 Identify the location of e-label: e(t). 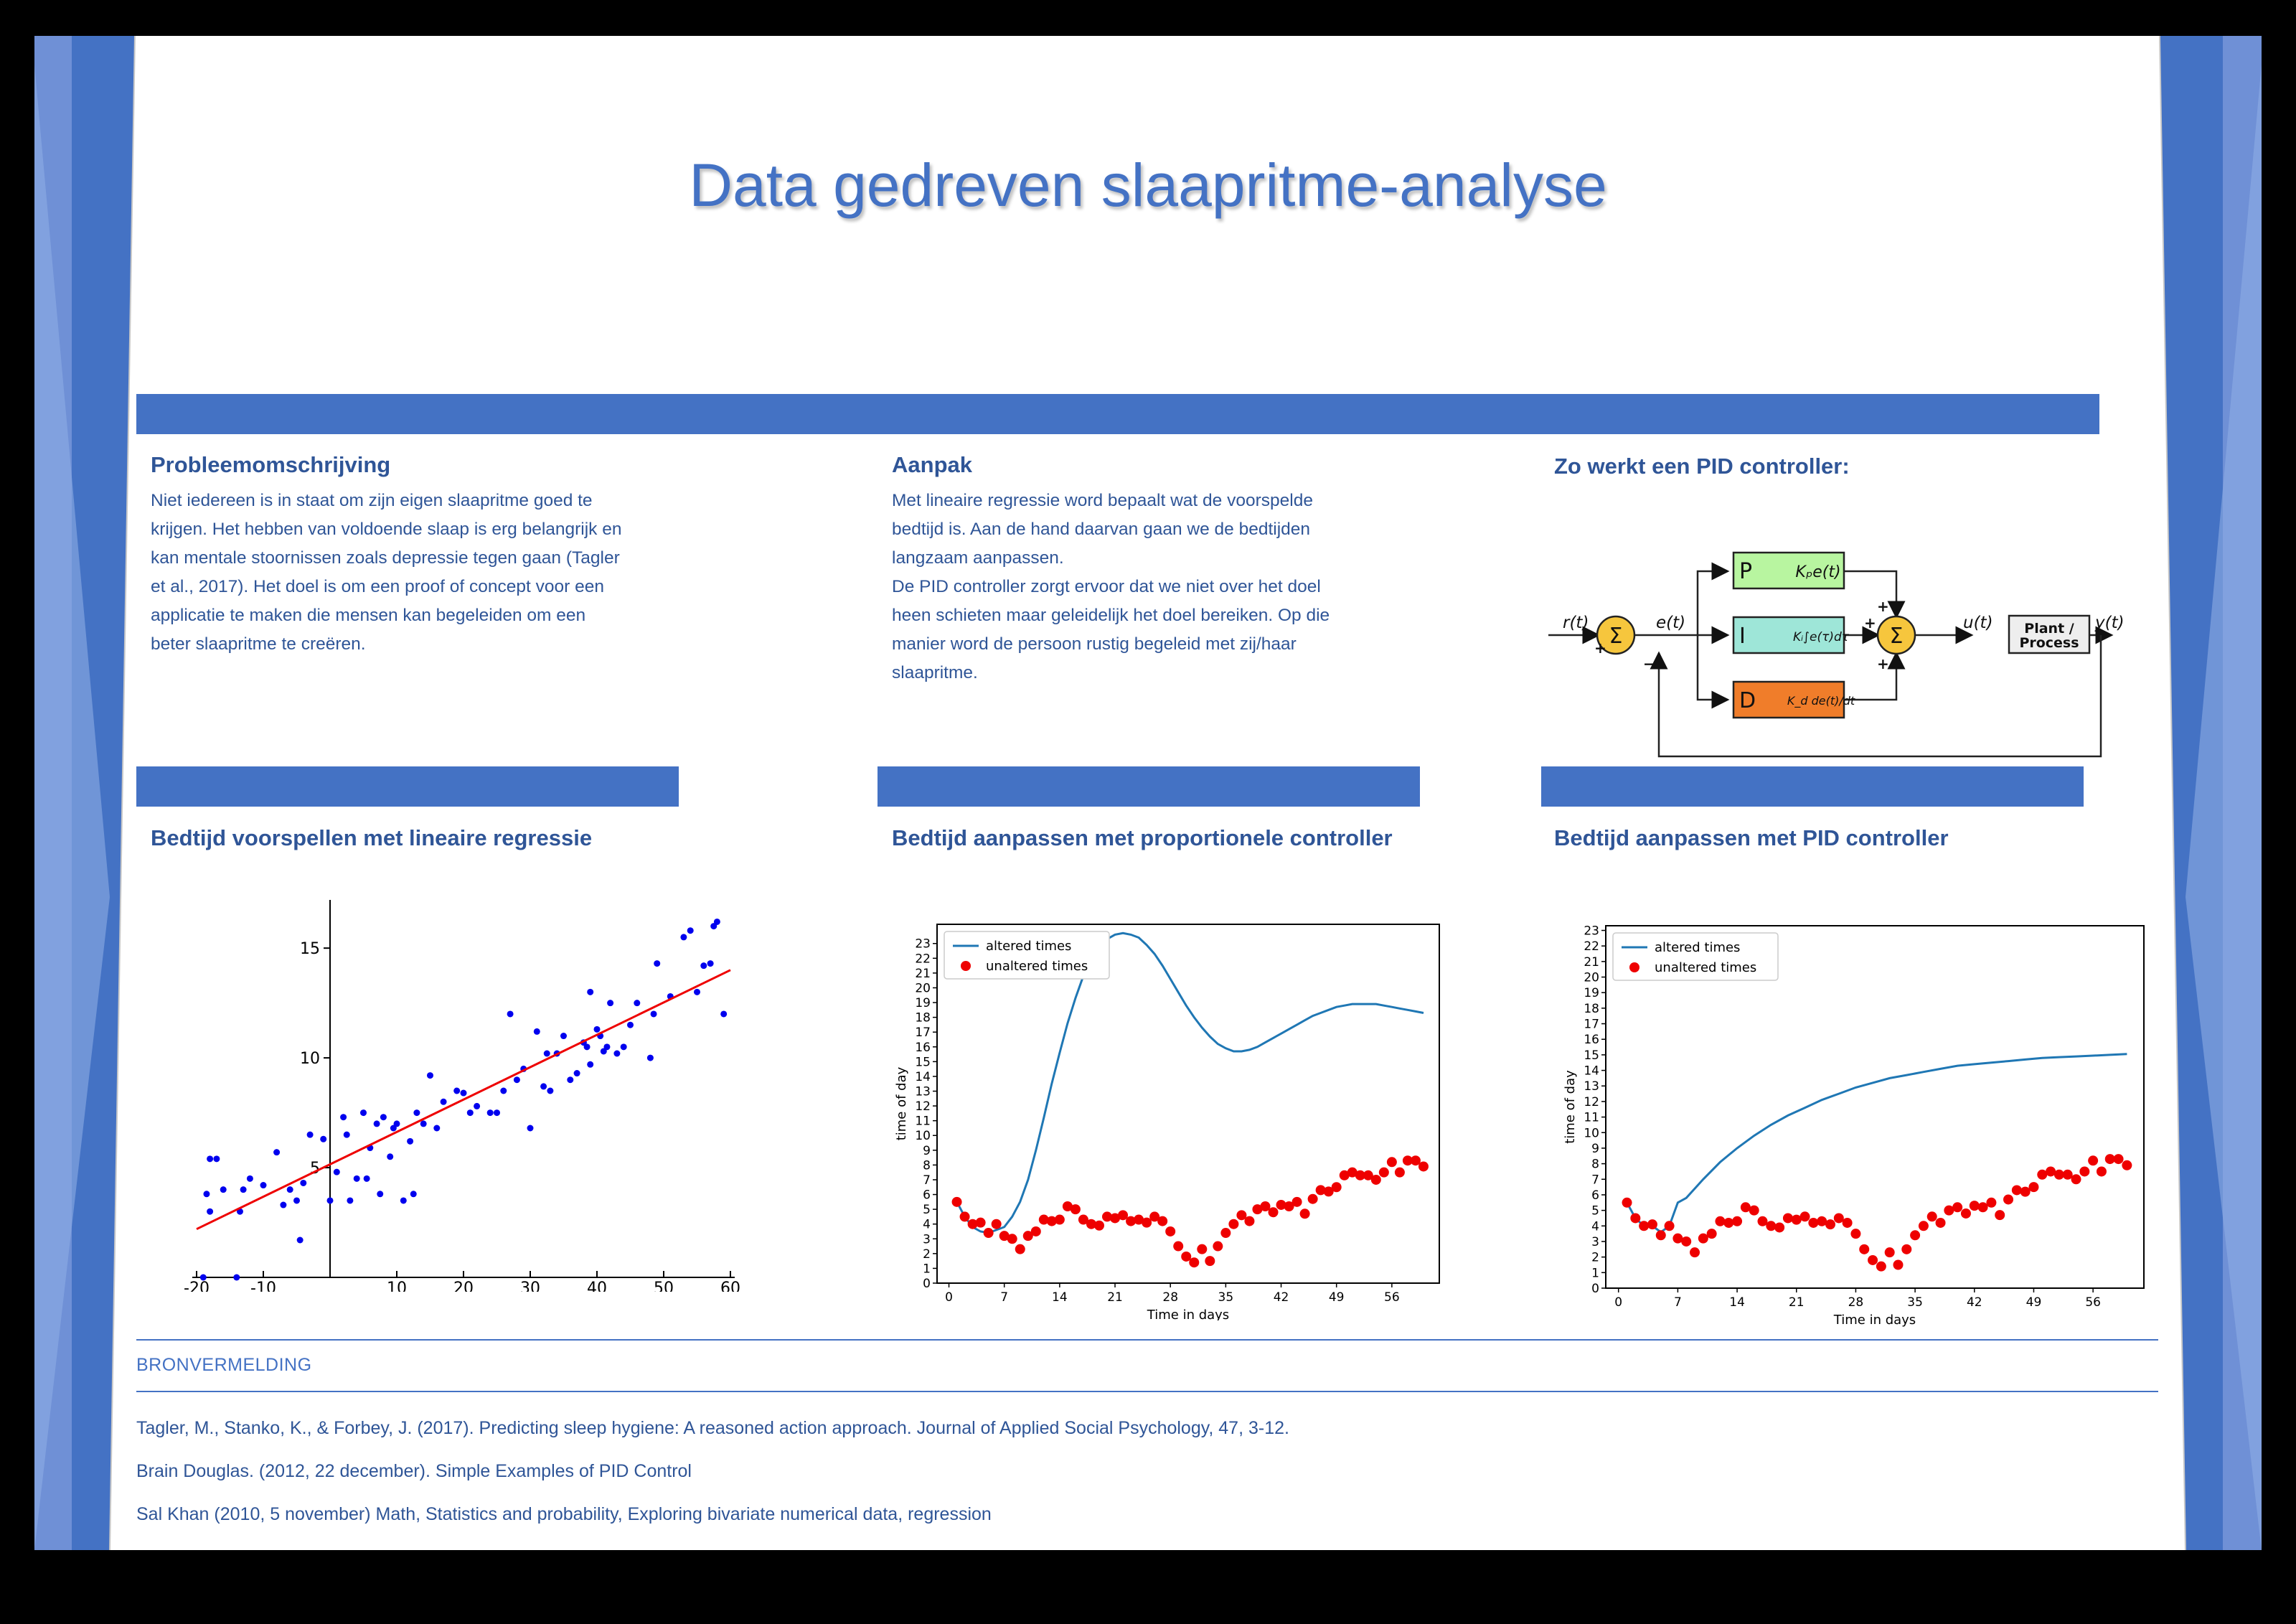
(1671, 623).